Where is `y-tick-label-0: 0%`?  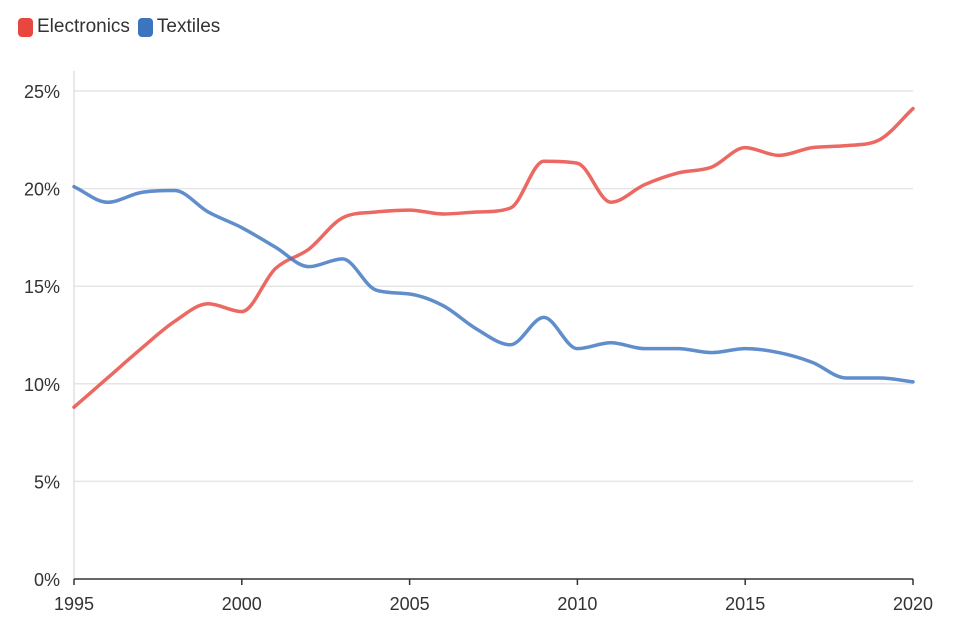 y-tick-label-0: 0% is located at coordinates (47, 580).